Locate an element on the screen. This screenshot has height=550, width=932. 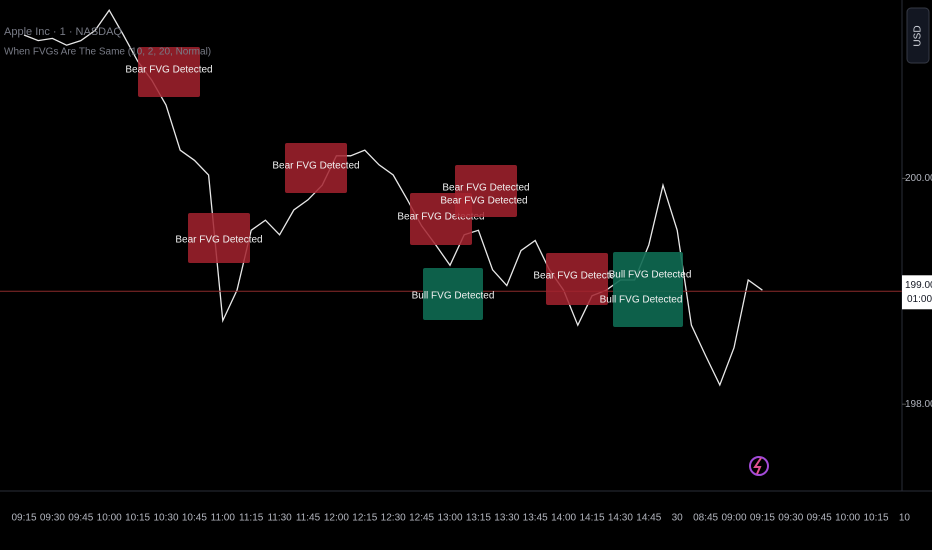
x-tick-label: 11:00 is located at coordinates (223, 518).